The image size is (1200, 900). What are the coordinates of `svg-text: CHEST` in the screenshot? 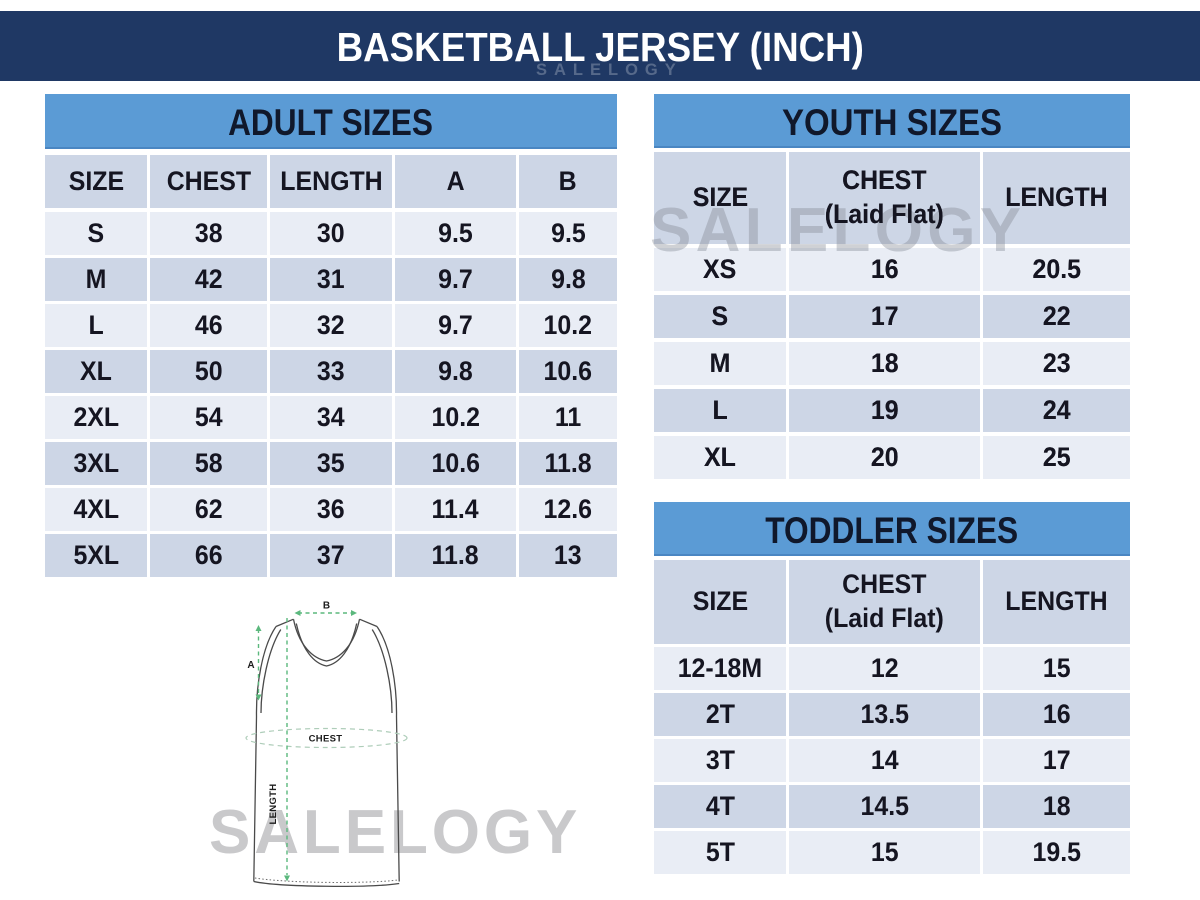 It's located at (326, 739).